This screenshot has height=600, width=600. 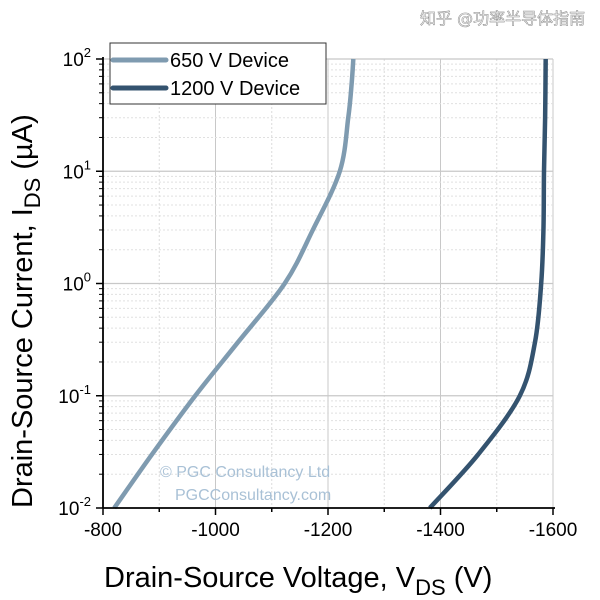 I want to click on x-axis-label-unit: (V), so click(x=469, y=578).